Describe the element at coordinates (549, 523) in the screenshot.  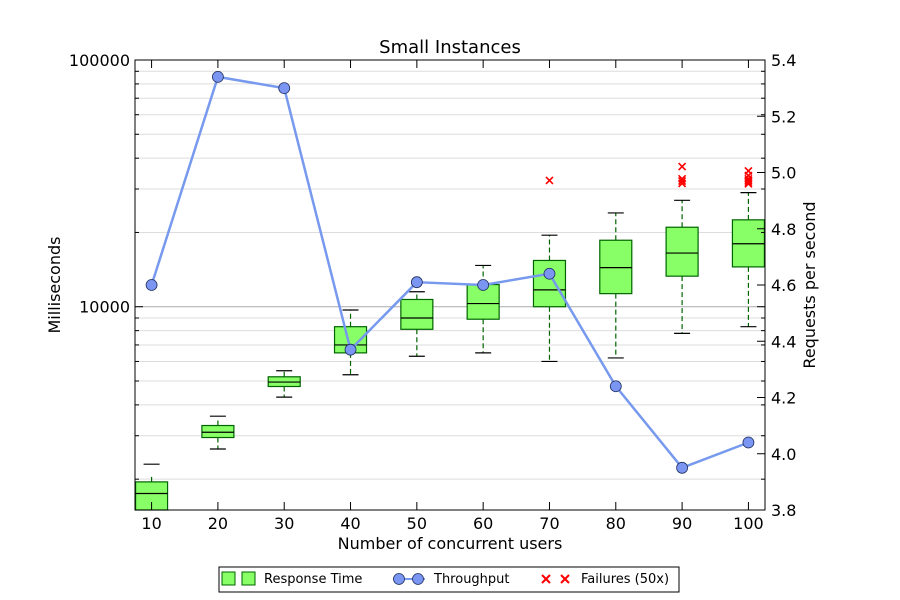
I see `x-tick-label: 70` at that location.